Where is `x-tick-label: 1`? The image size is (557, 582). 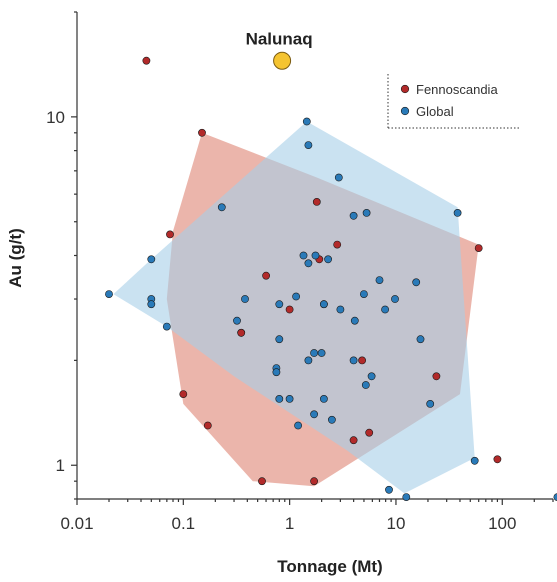
x-tick-label: 1 is located at coordinates (289, 523).